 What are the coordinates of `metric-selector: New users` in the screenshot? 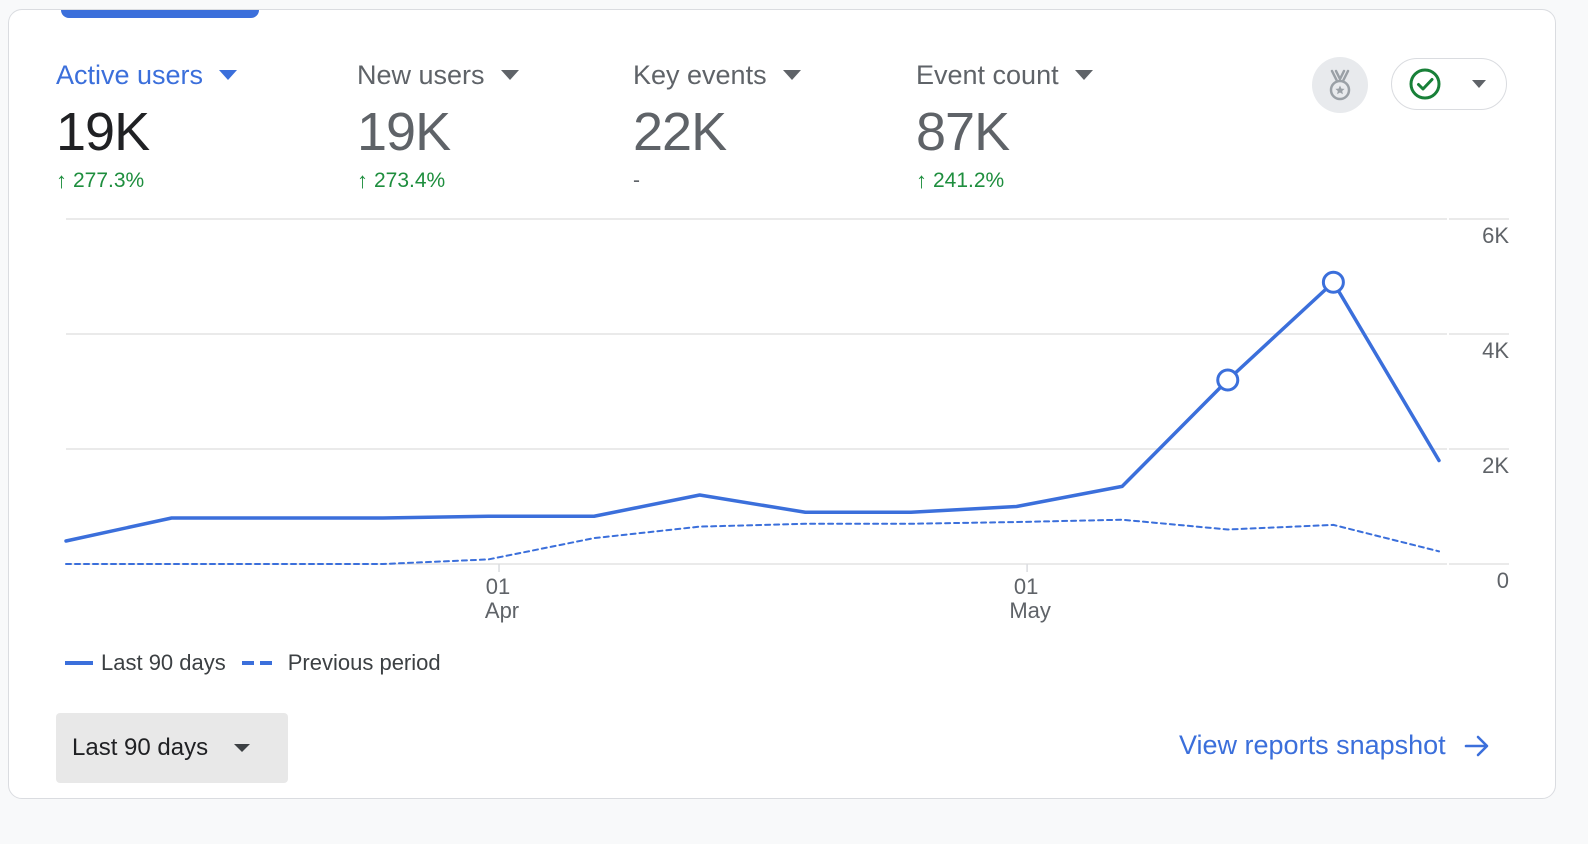 It's located at (438, 75).